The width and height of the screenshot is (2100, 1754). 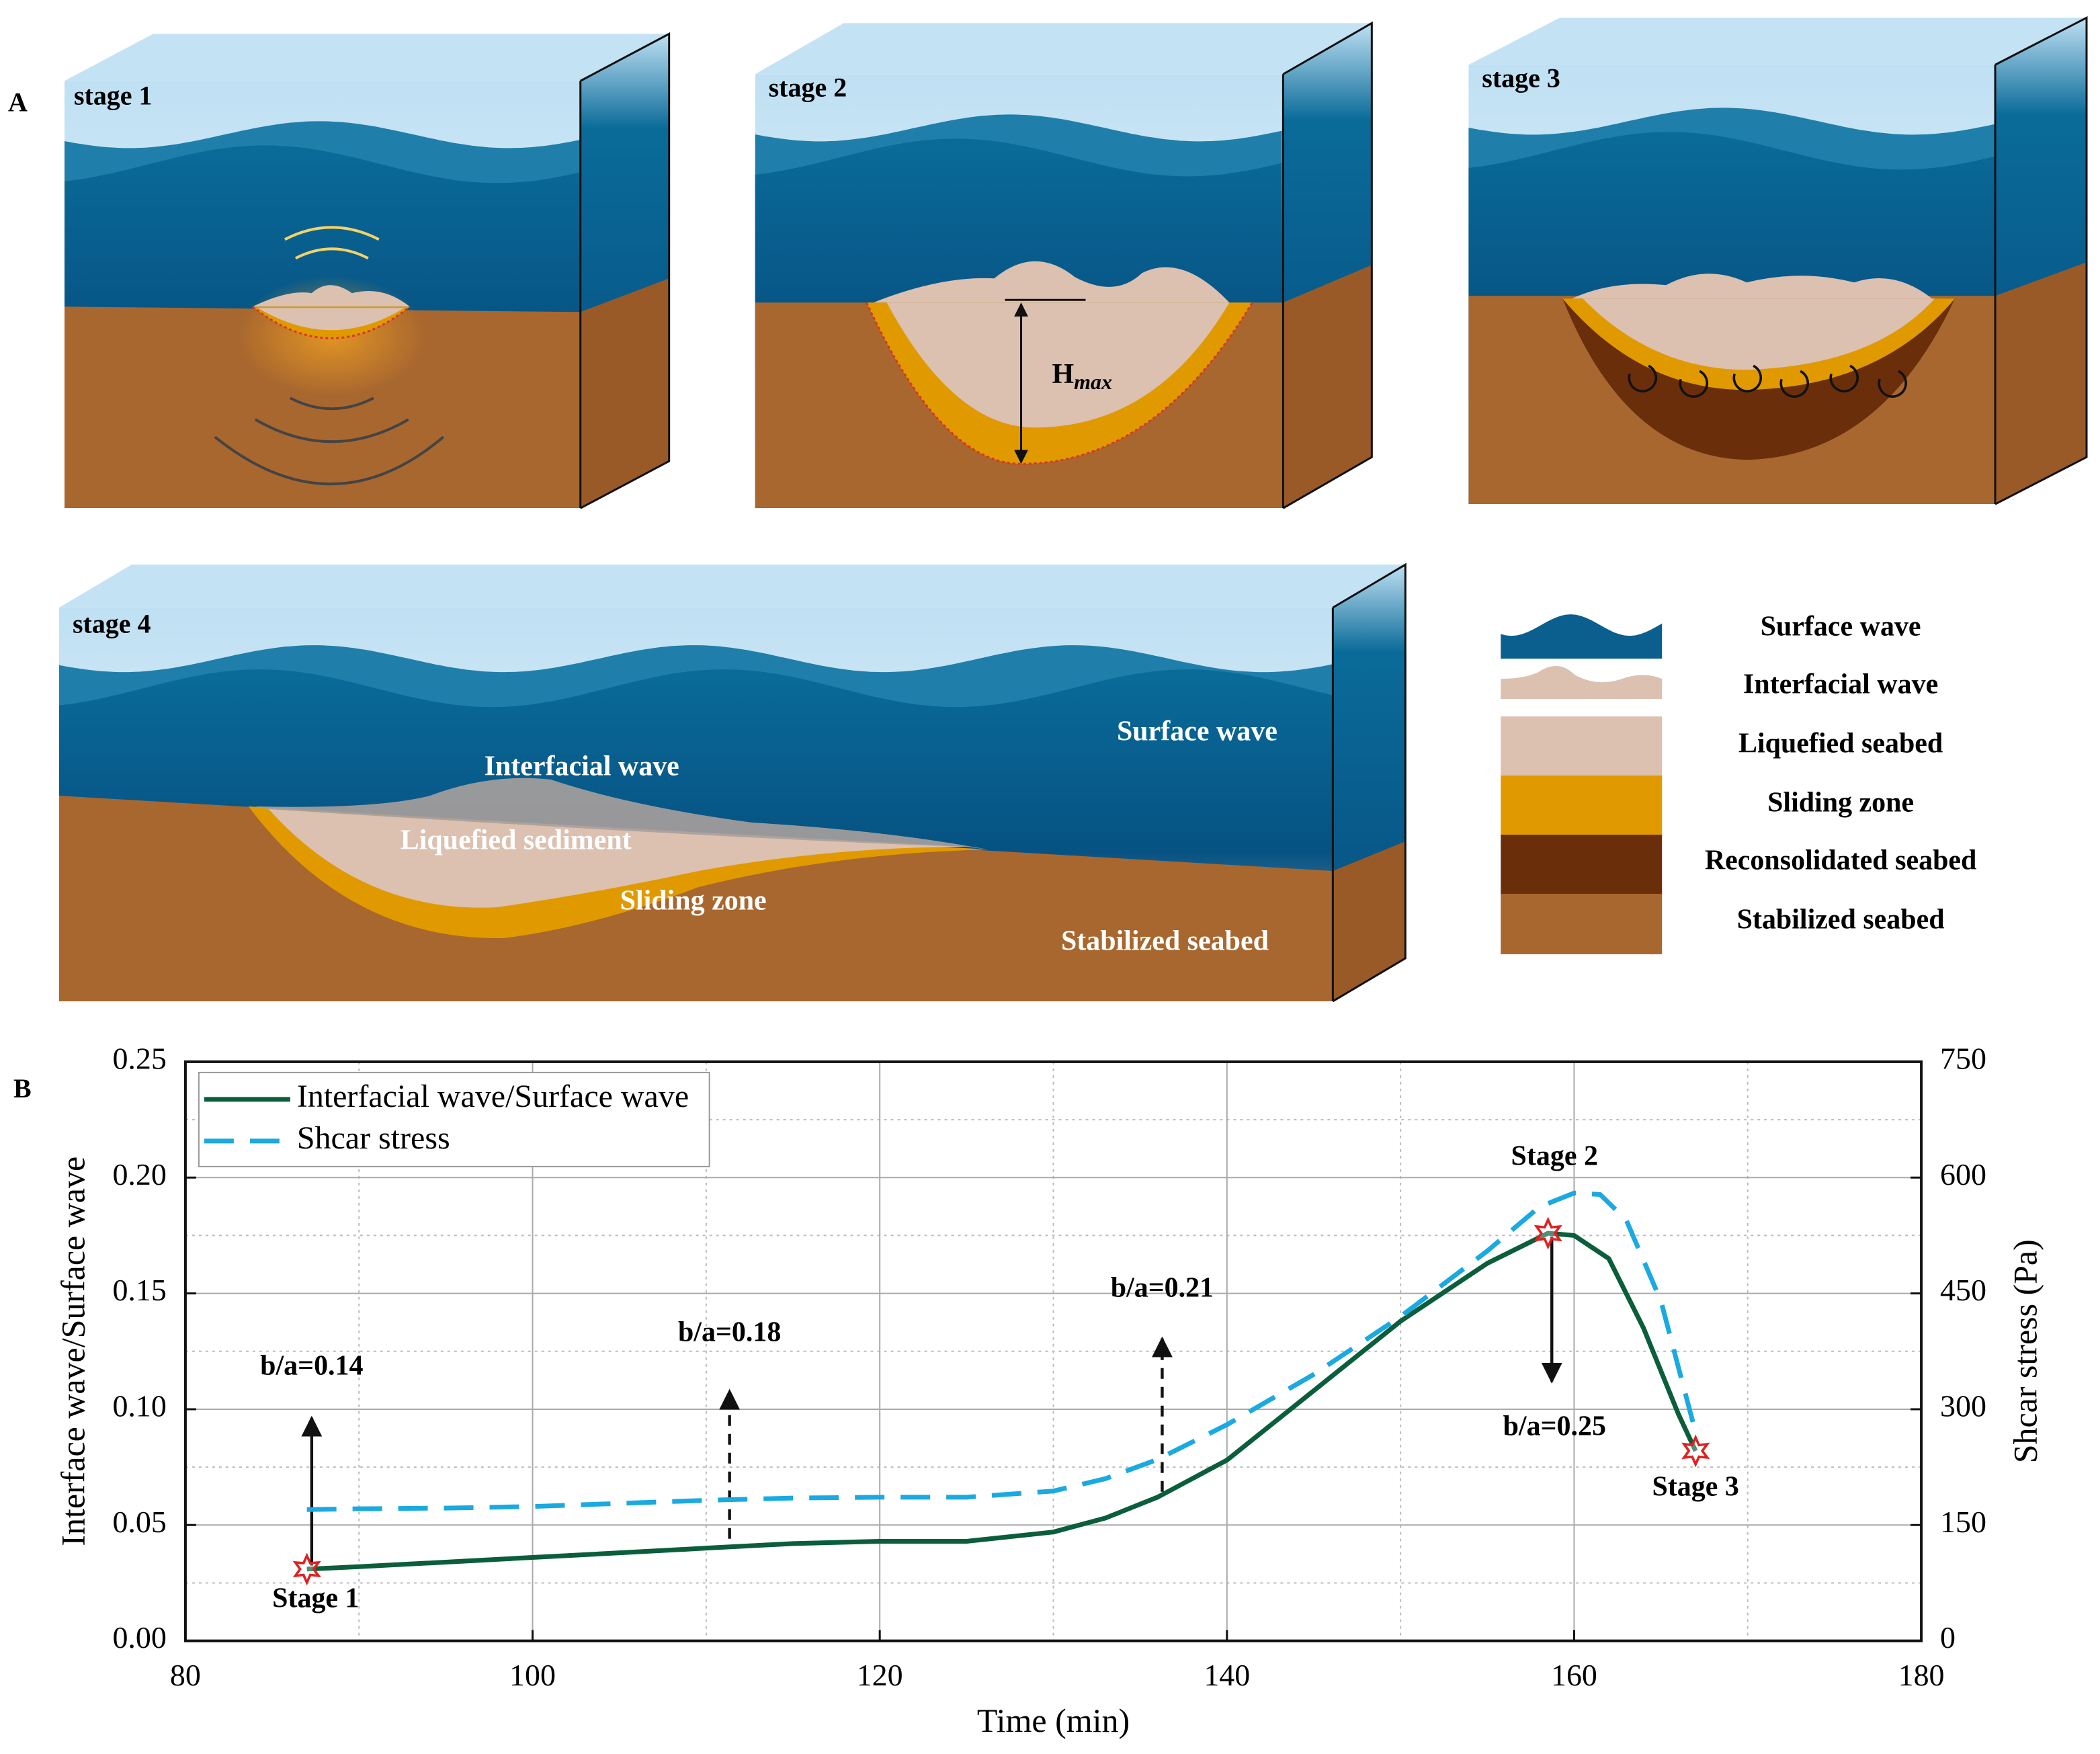 I want to click on x-axis-label: Time (min), so click(x=1054, y=1720).